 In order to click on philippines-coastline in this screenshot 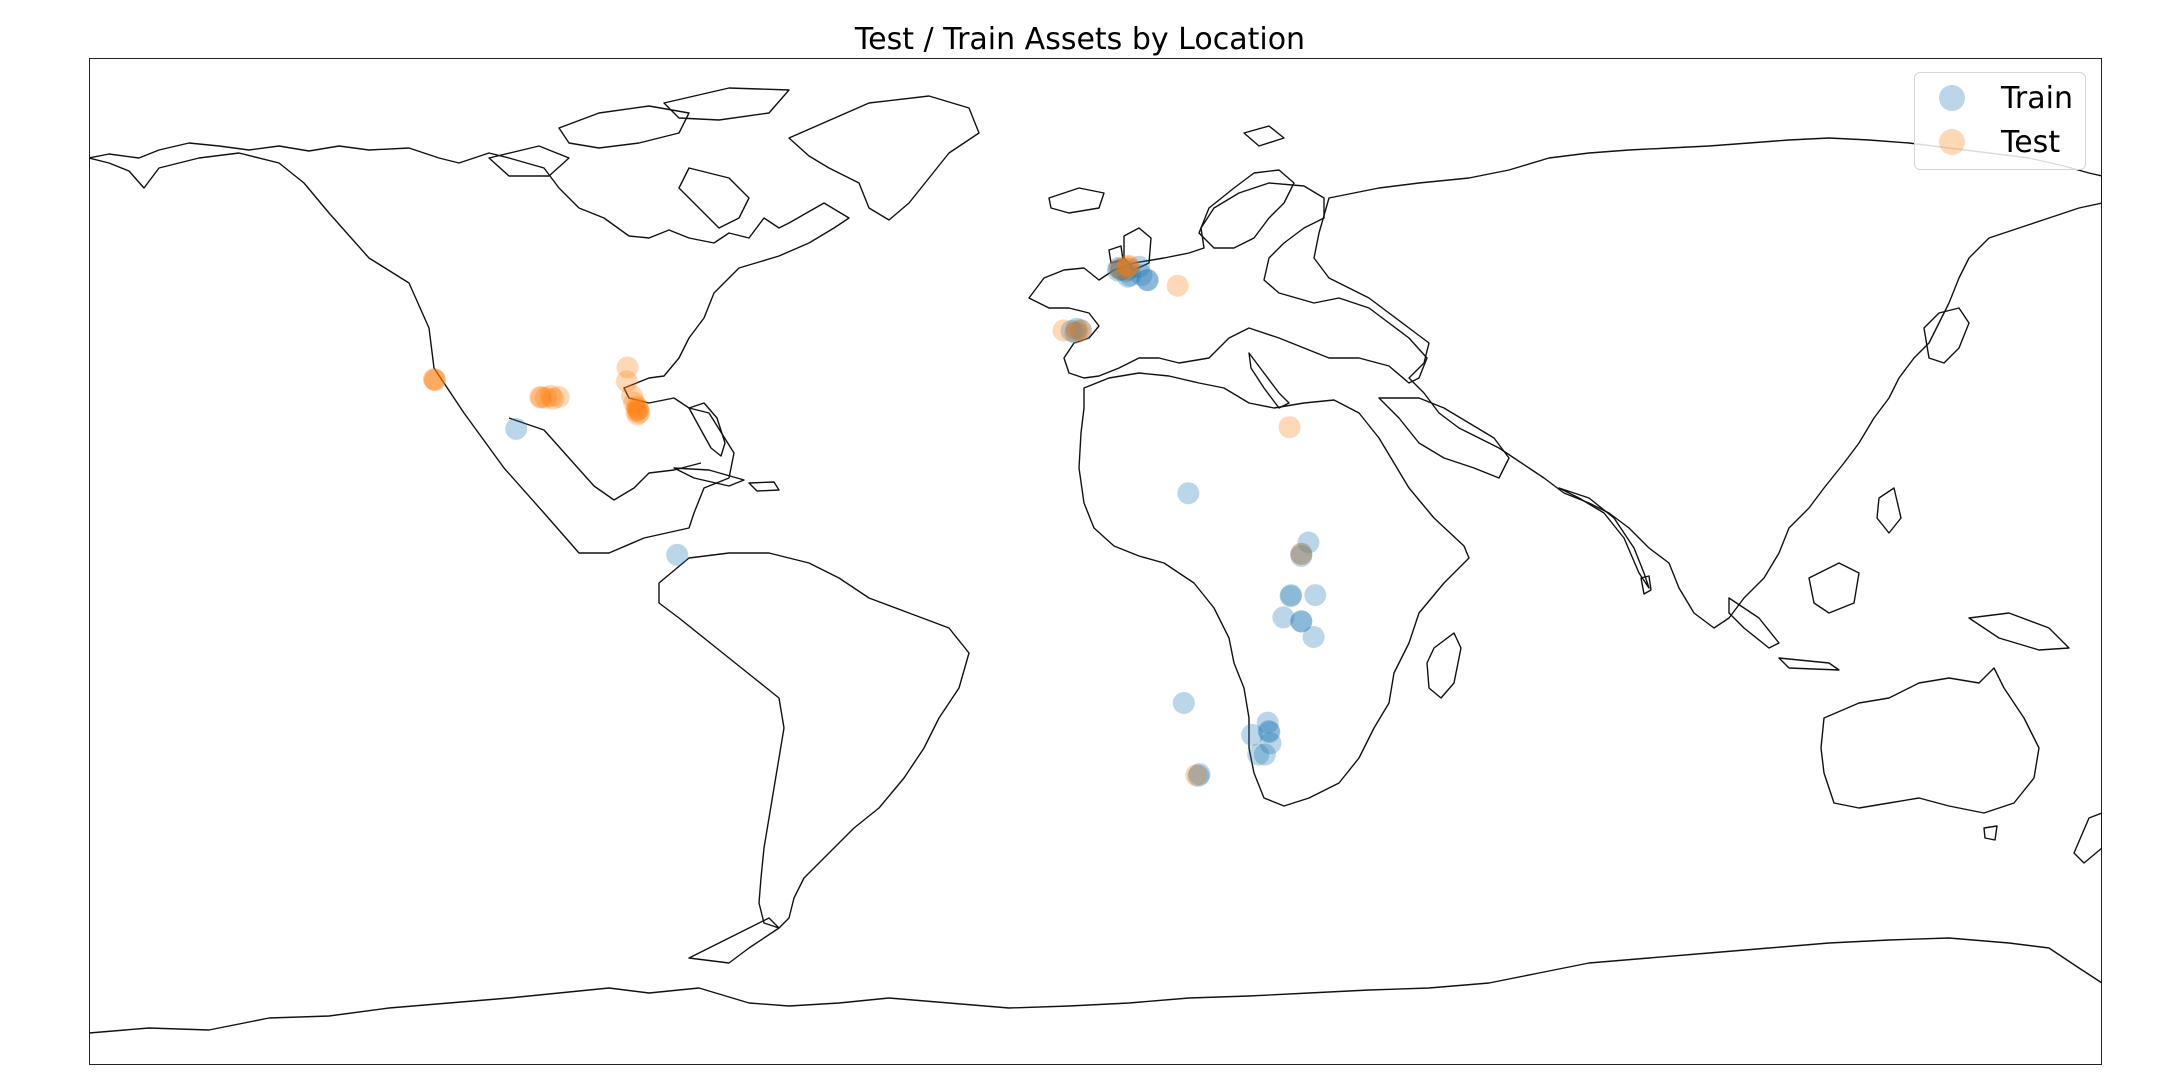, I will do `click(1889, 510)`.